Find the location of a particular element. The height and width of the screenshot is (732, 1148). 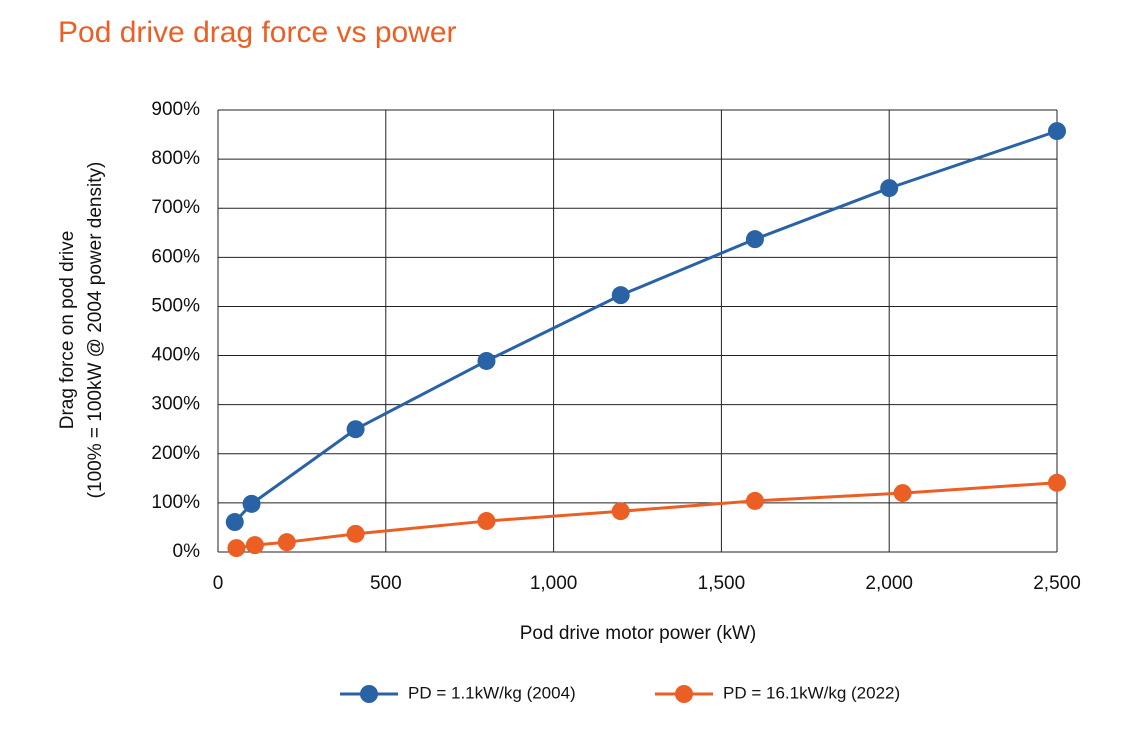

y-axis-label: (100% = 100kW @ 2004 power density) is located at coordinates (95, 330).